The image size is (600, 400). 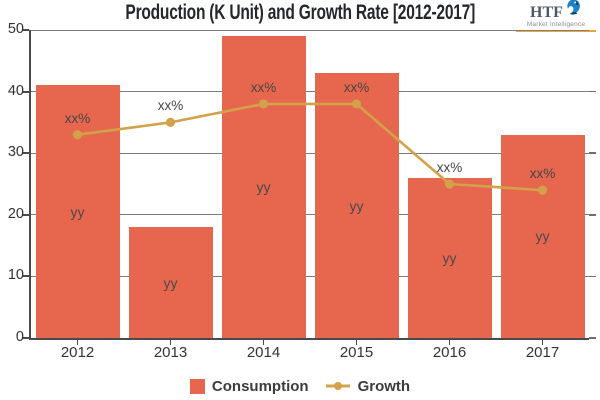 I want to click on y-axis-label-20: 20, so click(x=15, y=213).